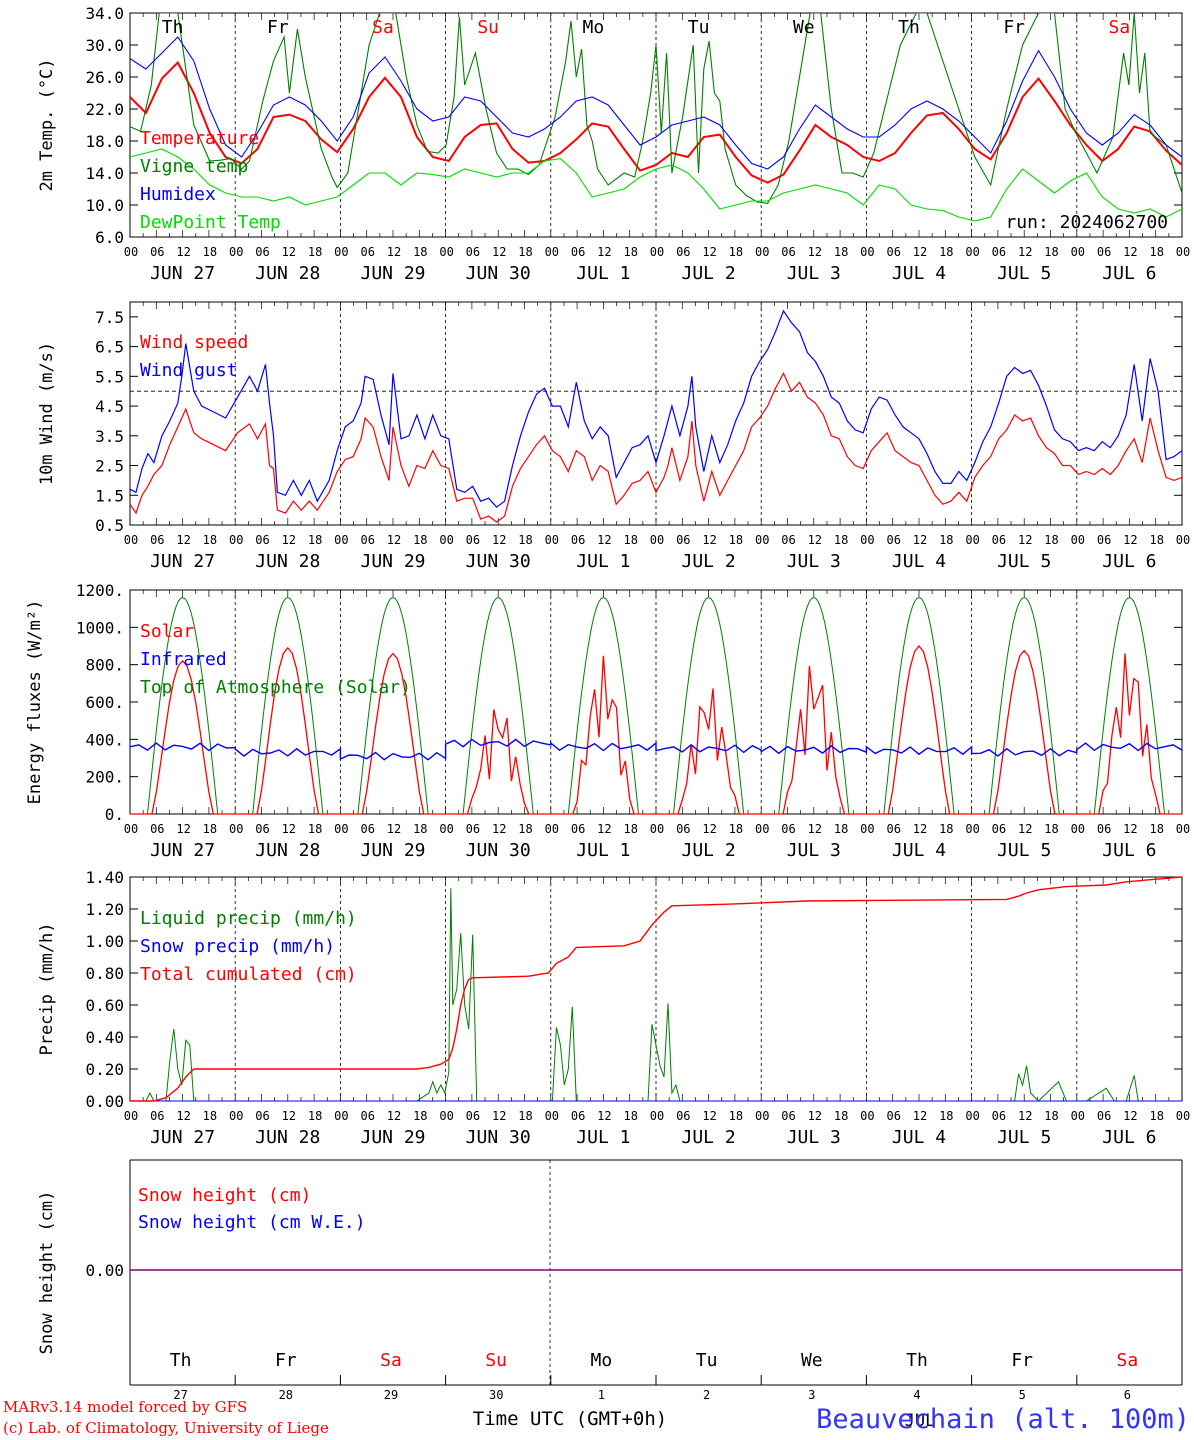 This screenshot has height=1440, width=1194. Describe the element at coordinates (167, 631) in the screenshot. I see `legend-entry: Solar` at that location.